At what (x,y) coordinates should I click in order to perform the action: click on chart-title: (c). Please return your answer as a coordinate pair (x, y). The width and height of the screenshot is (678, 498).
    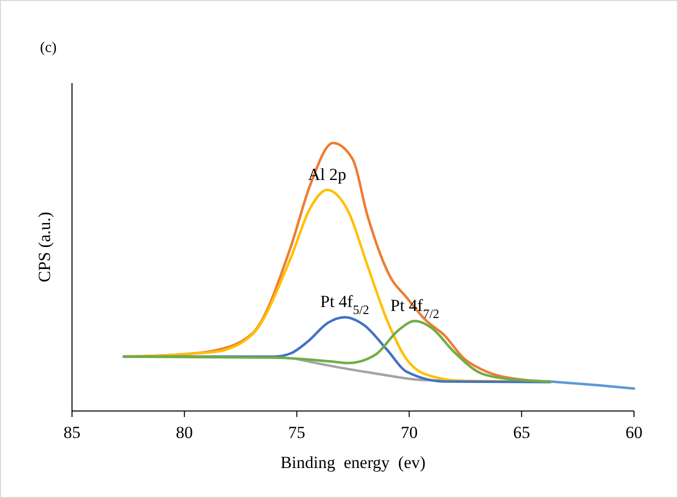
    Looking at the image, I should click on (48, 48).